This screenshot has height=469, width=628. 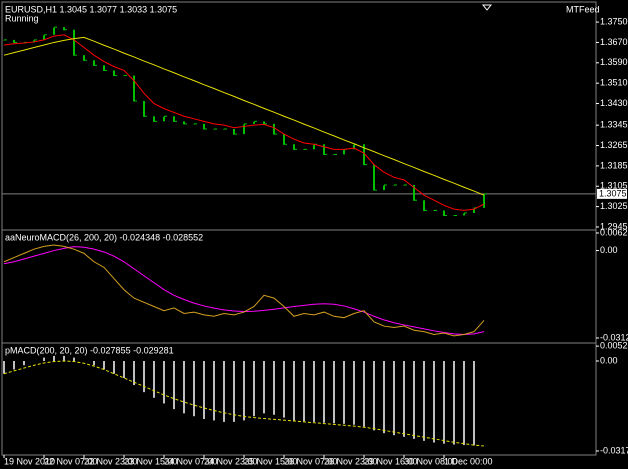 I want to click on x-tick-label: 1 Dec 00:00, so click(x=468, y=461).